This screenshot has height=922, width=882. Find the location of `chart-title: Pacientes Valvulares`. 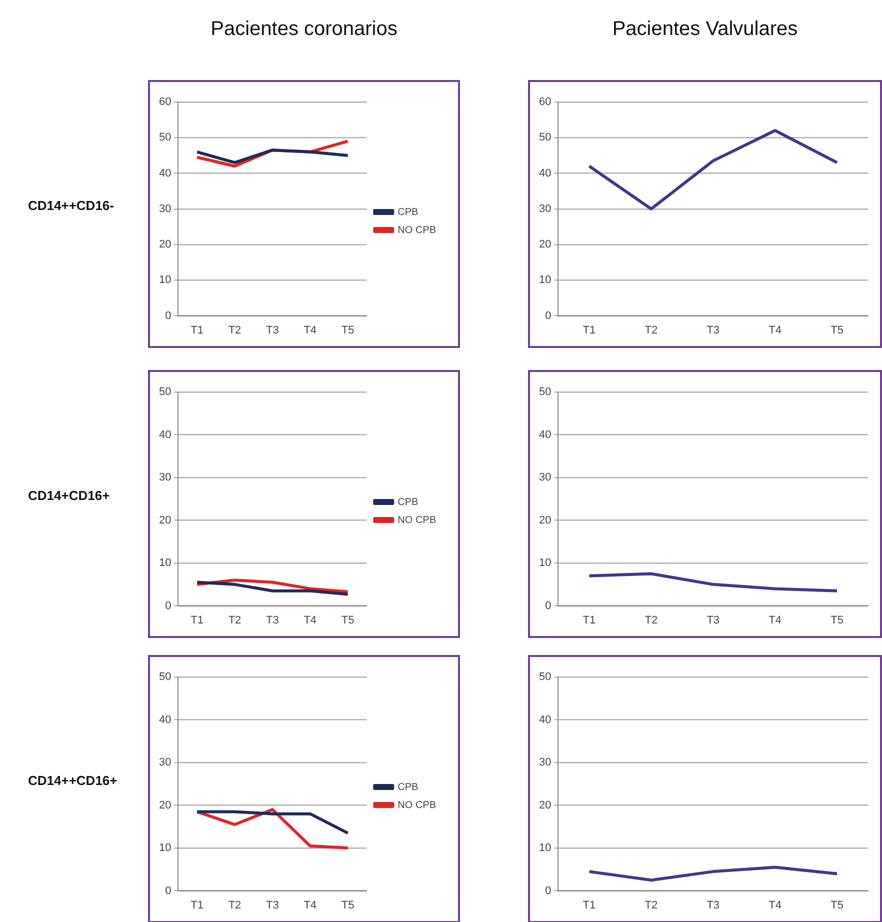

chart-title: Pacientes Valvulares is located at coordinates (705, 29).